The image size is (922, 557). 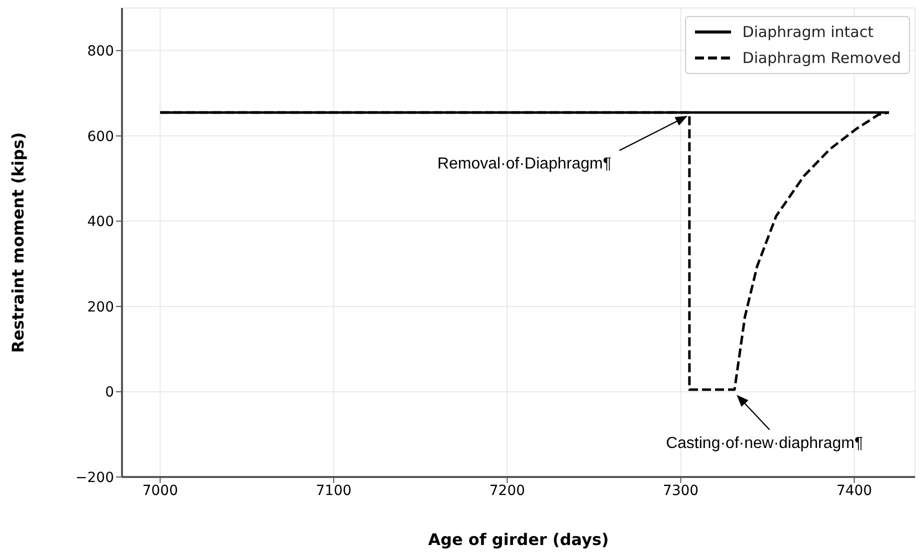 I want to click on legend-label: Diaphragm Removed, so click(x=821, y=58).